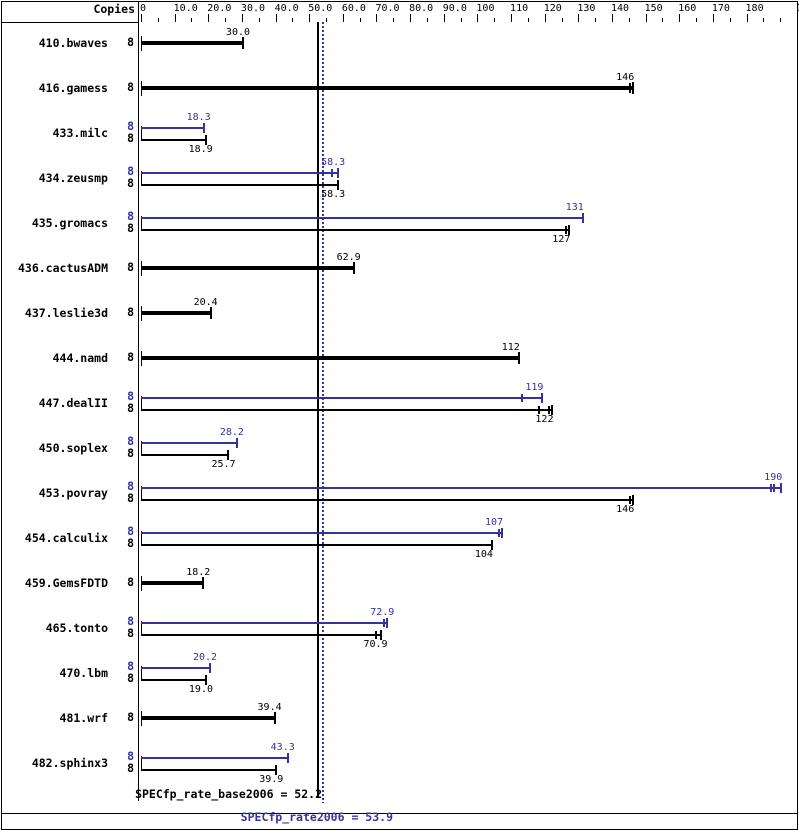  I want to click on base-value-label: 127, so click(561, 239).